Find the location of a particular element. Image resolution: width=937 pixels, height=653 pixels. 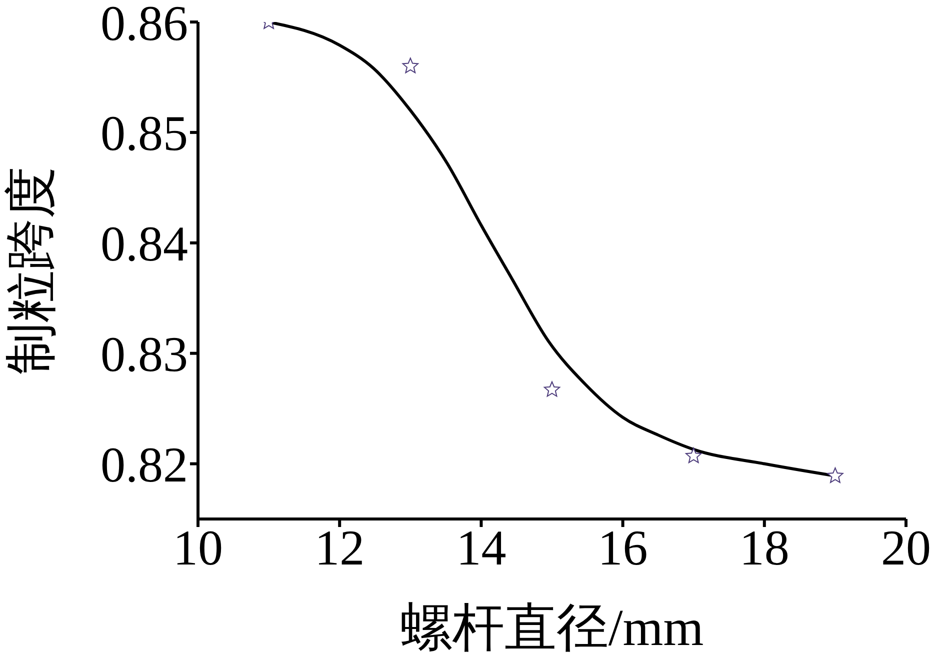

x-tick-label: 20 is located at coordinates (906, 548).